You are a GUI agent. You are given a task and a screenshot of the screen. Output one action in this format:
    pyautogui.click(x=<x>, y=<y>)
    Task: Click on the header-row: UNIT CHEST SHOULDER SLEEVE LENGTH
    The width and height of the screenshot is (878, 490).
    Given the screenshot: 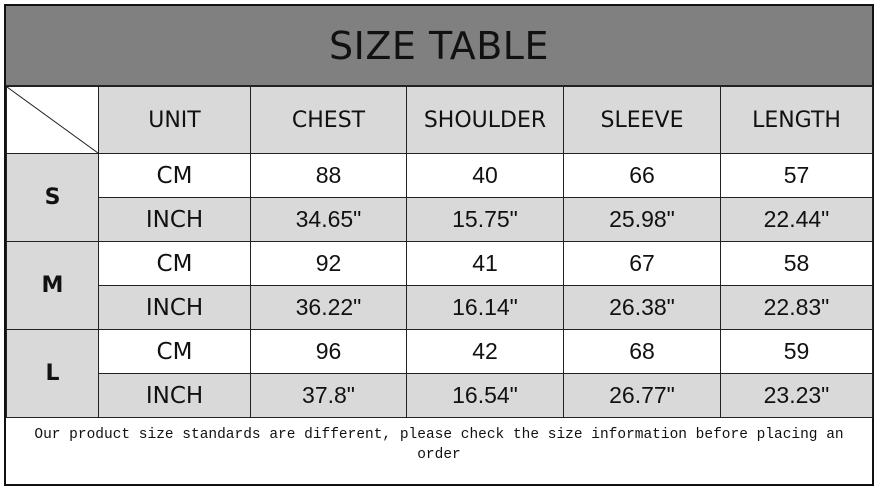 What is the action you would take?
    pyautogui.click(x=439, y=120)
    